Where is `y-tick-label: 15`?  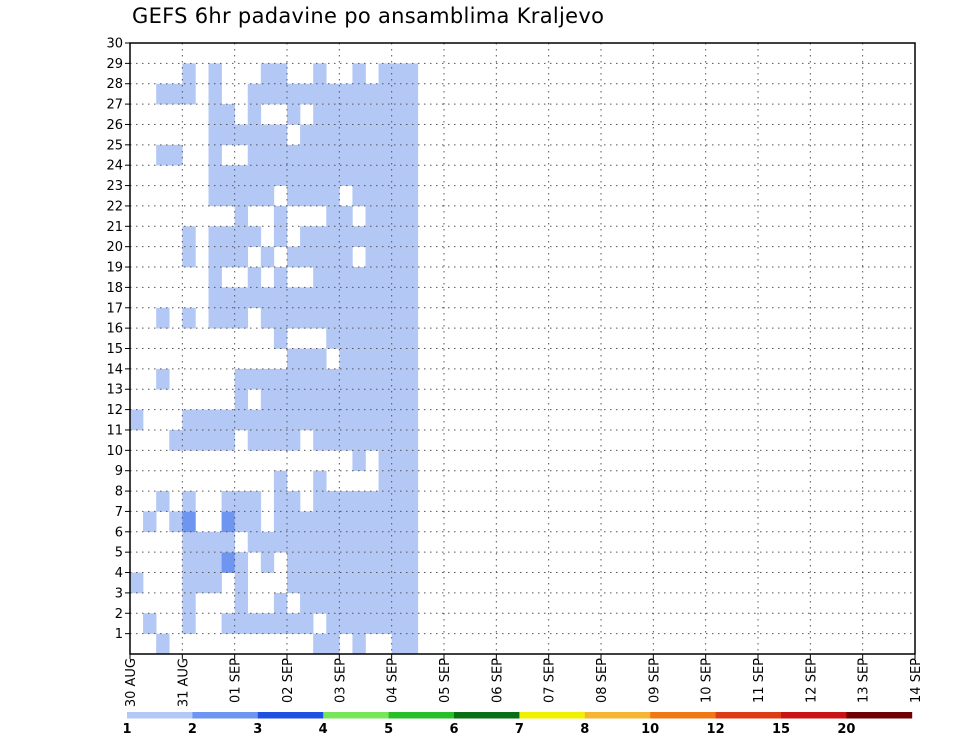 y-tick-label: 15 is located at coordinates (114, 349).